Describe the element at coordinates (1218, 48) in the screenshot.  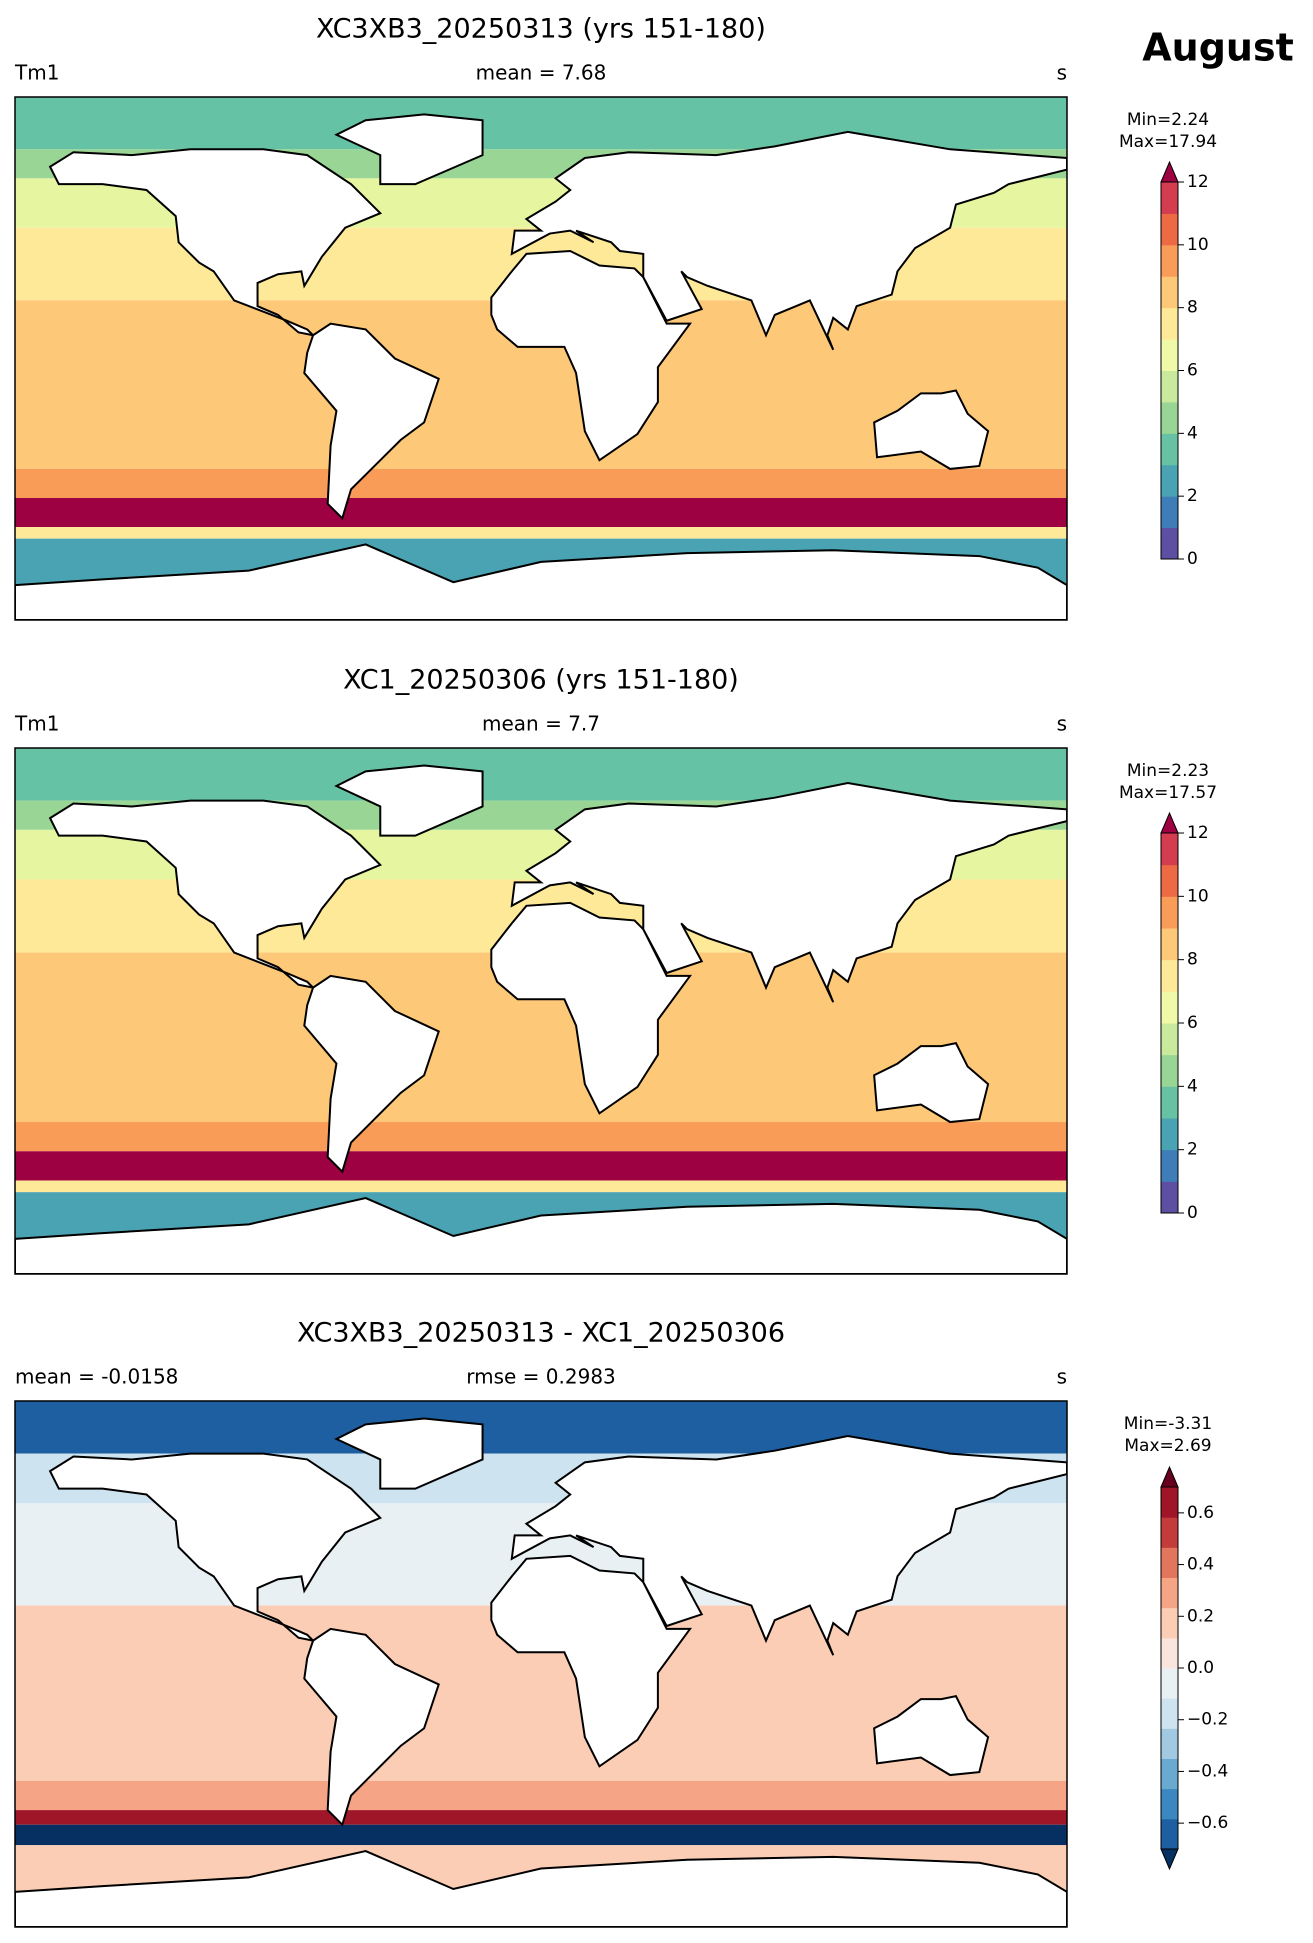
I see `suptitle: August` at that location.